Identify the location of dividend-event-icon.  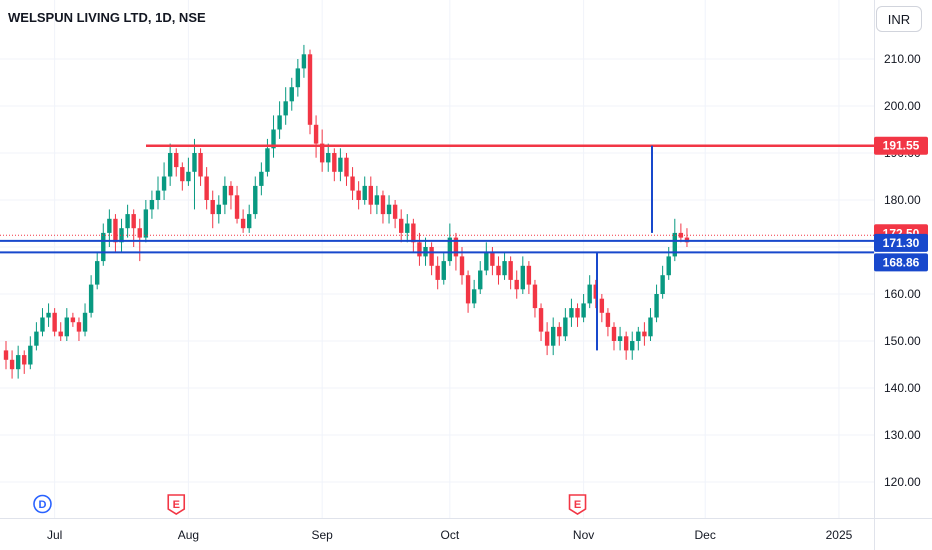
(42, 504).